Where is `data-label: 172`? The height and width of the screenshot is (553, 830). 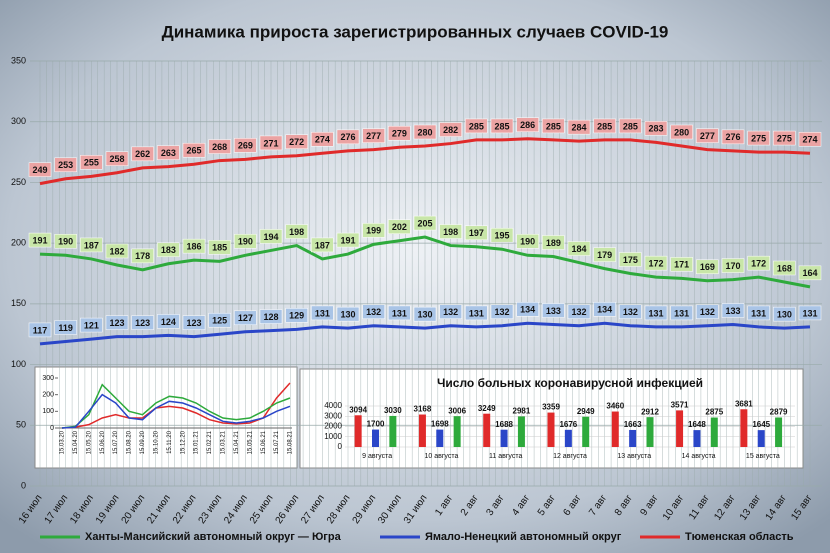
data-label: 172 is located at coordinates (655, 264).